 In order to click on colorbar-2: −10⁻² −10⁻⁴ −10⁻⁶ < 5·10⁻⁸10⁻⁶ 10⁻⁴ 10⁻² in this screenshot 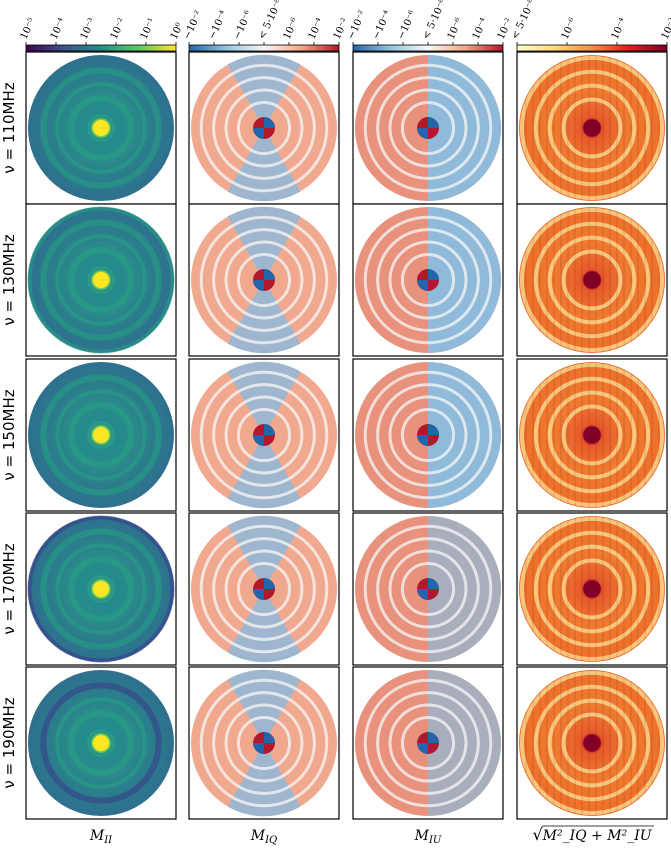, I will do `click(266, 26)`.